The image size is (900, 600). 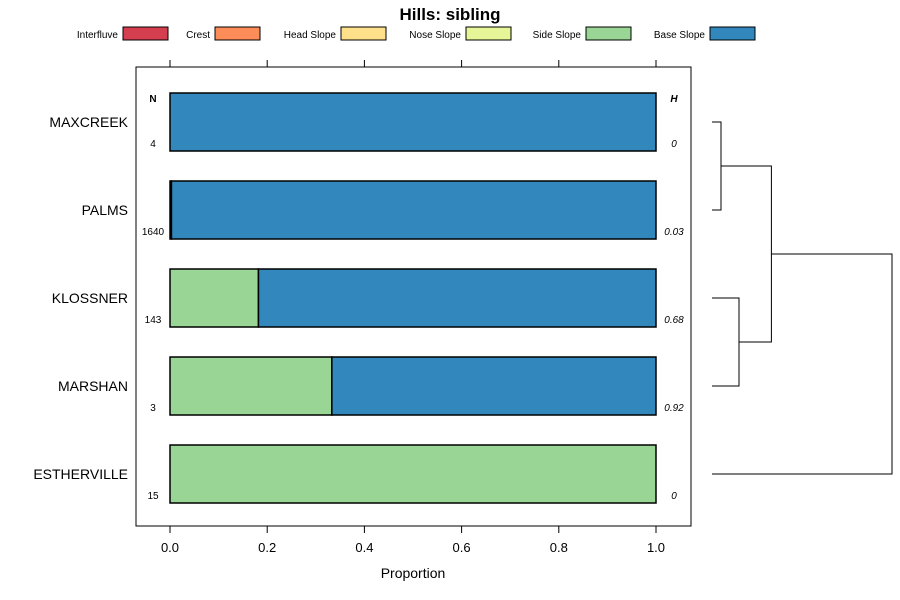 I want to click on n-label-palms: 1640, so click(x=153, y=232).